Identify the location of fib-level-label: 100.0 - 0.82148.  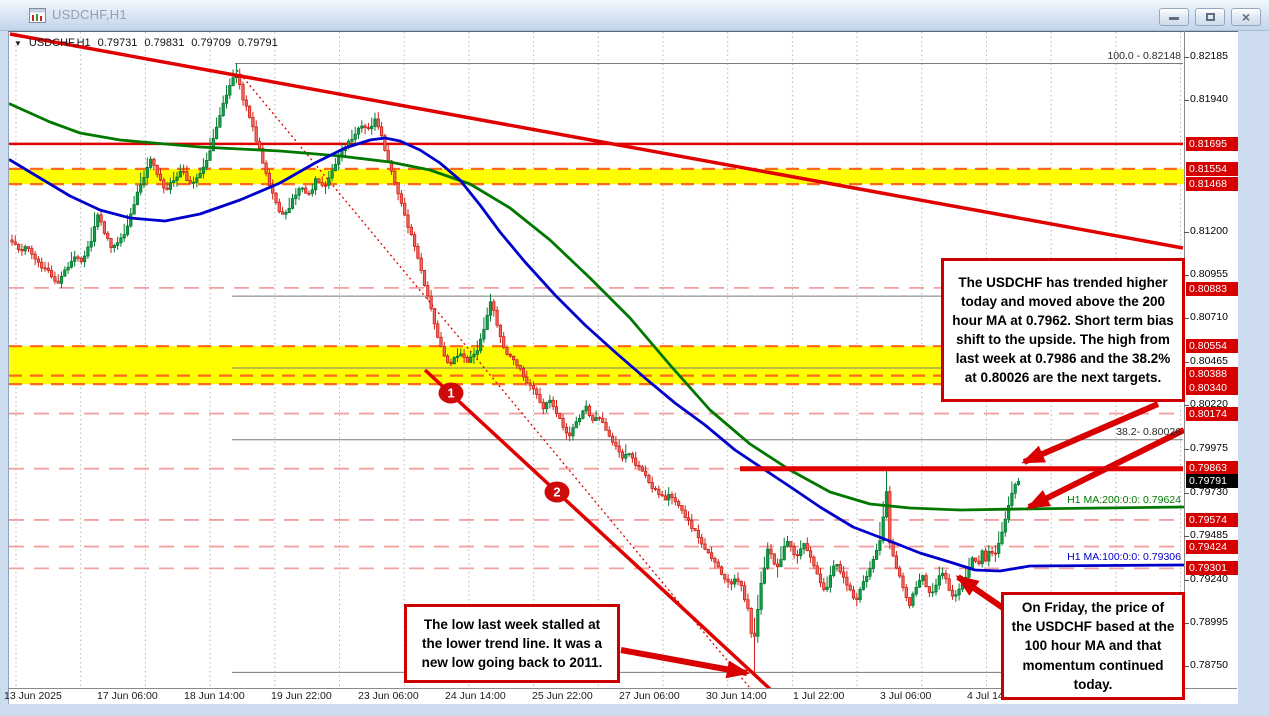
(1144, 56).